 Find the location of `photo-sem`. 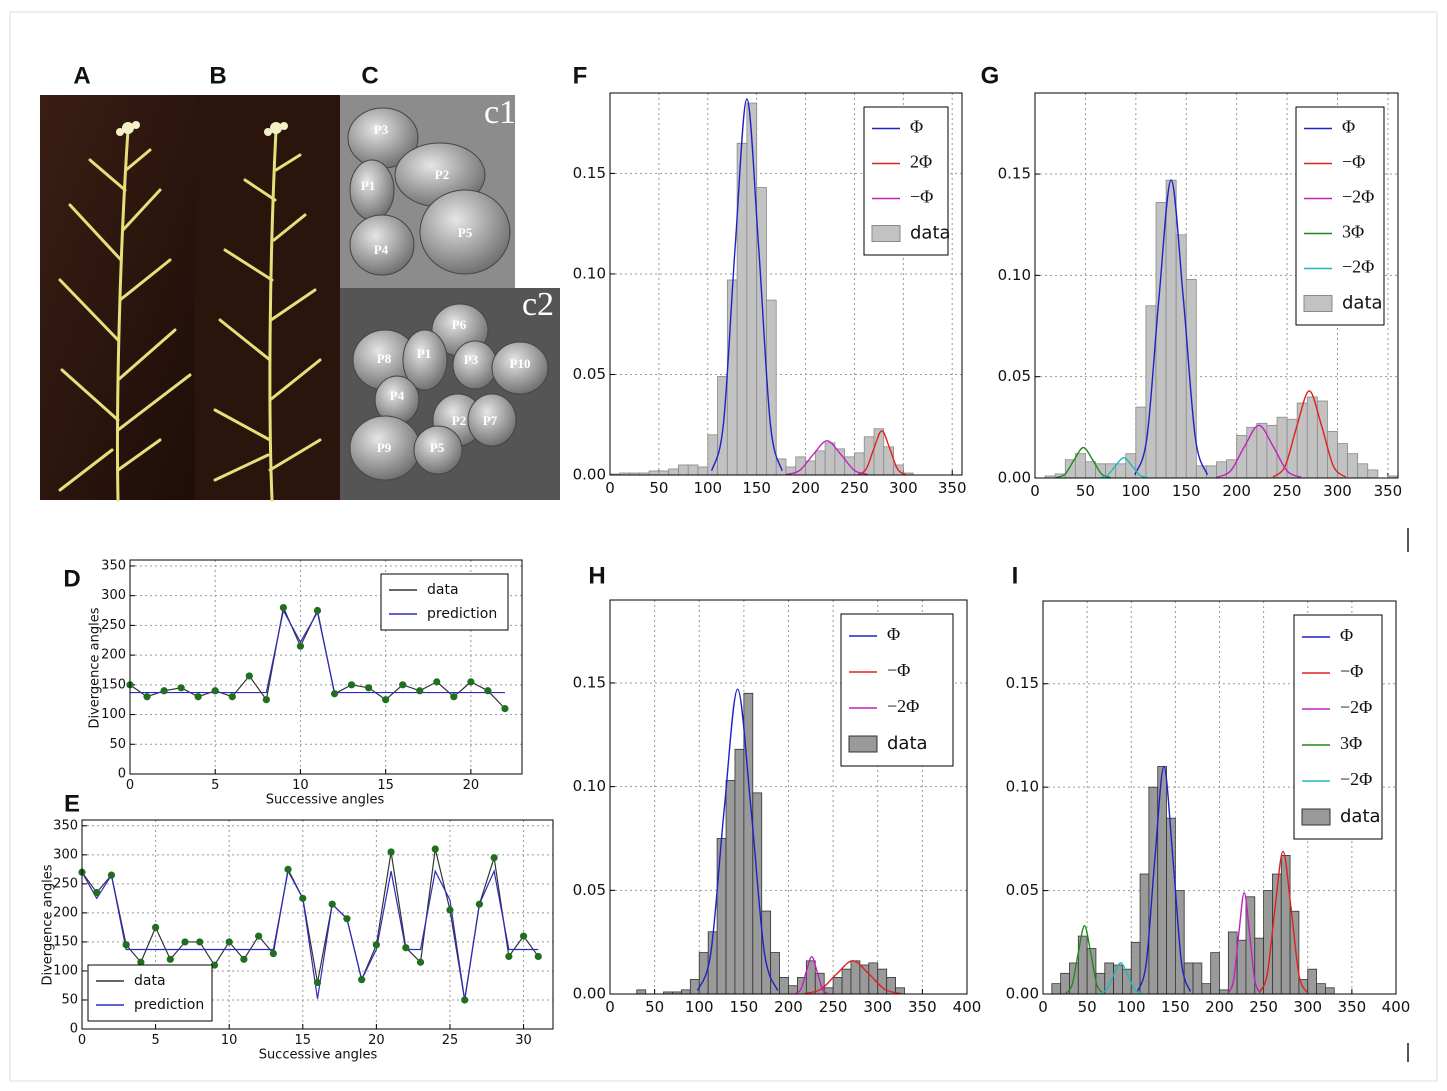

photo-sem is located at coordinates (450, 297).